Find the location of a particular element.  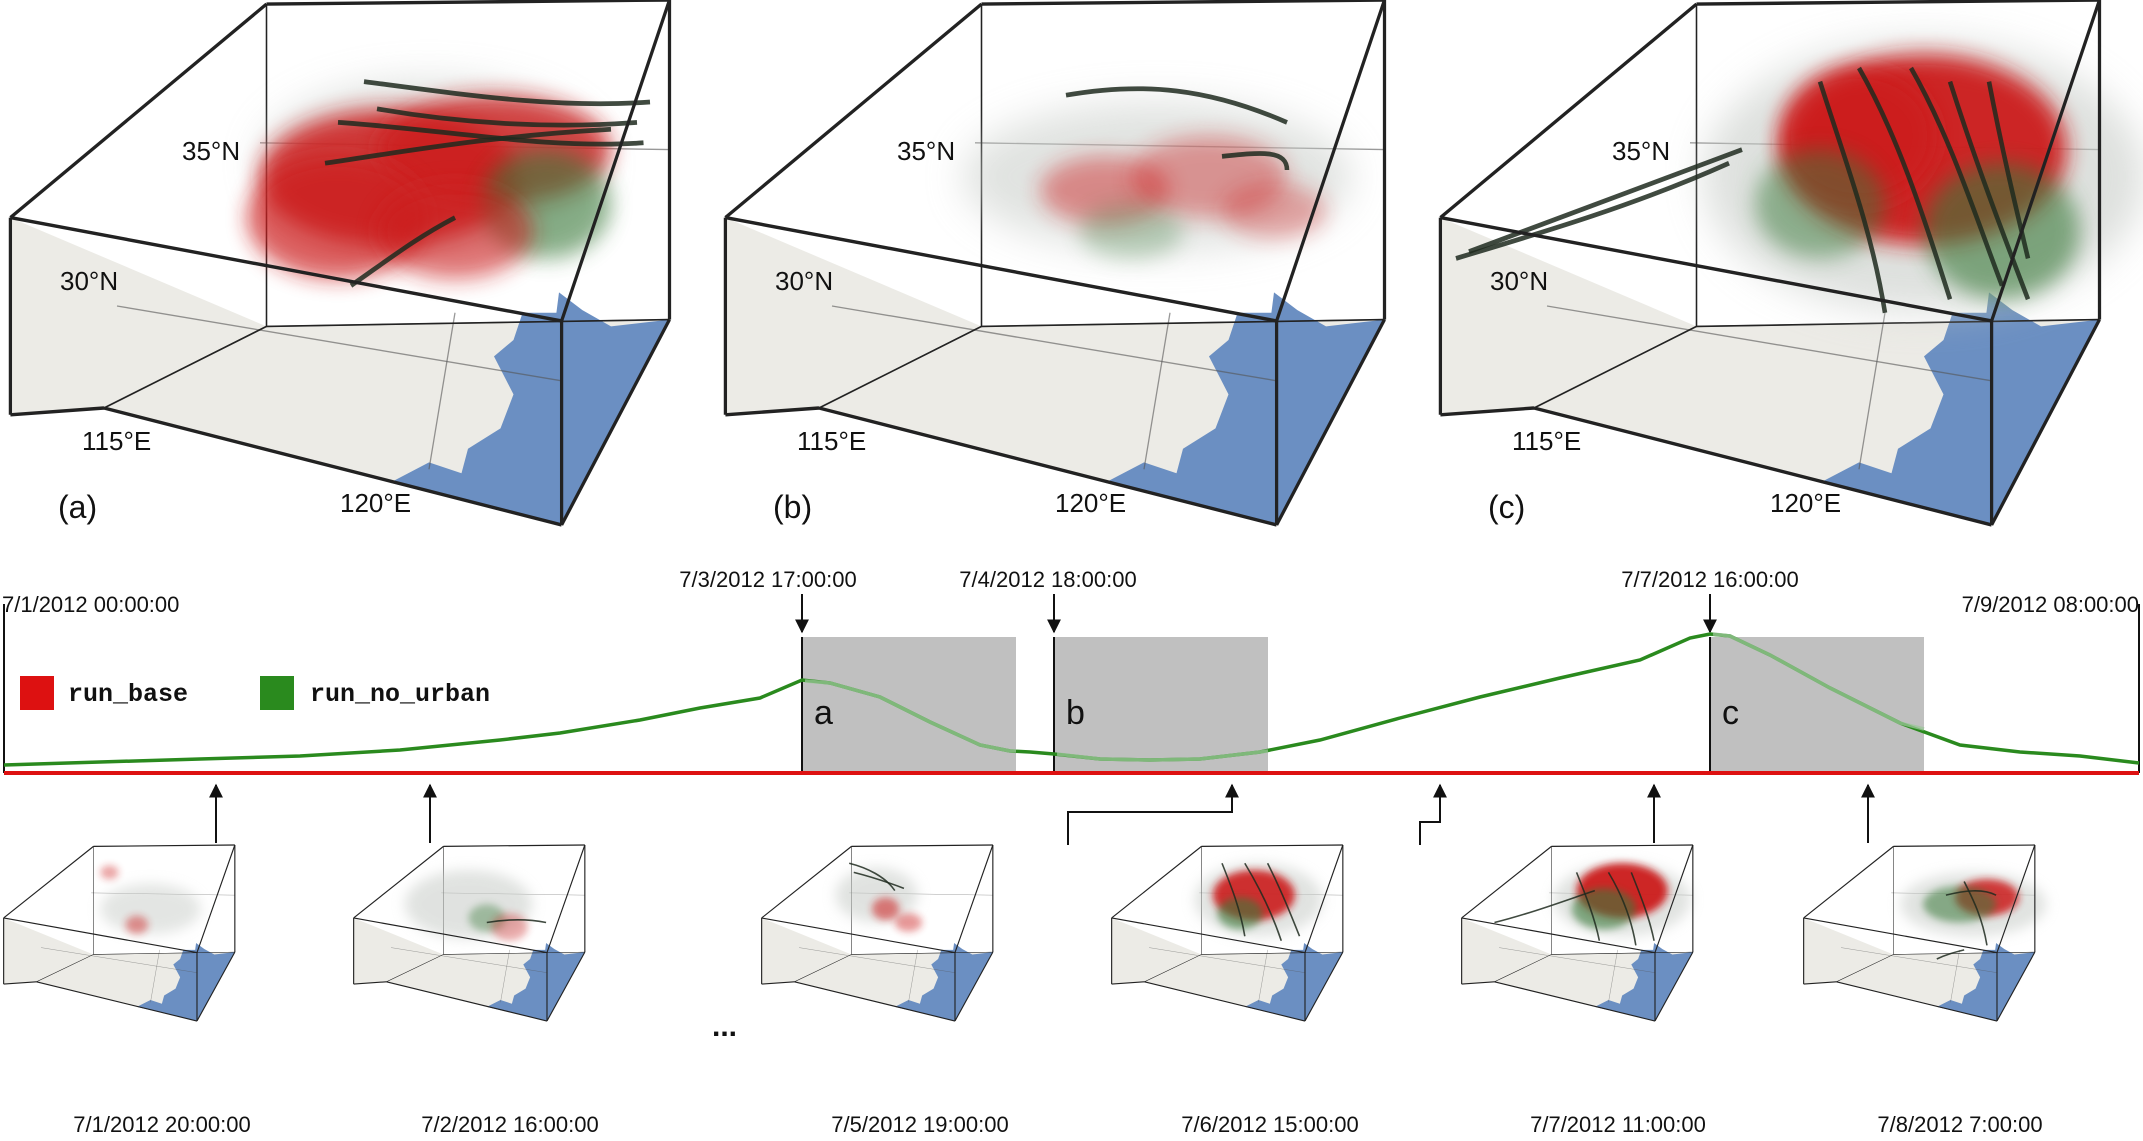

window-box-a is located at coordinates (909, 705).